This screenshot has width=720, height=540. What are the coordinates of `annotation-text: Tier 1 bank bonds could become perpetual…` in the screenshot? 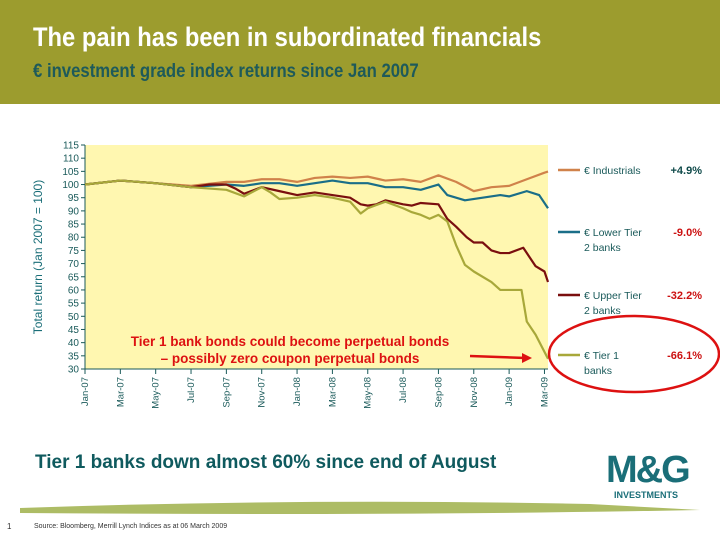 It's located at (290, 341).